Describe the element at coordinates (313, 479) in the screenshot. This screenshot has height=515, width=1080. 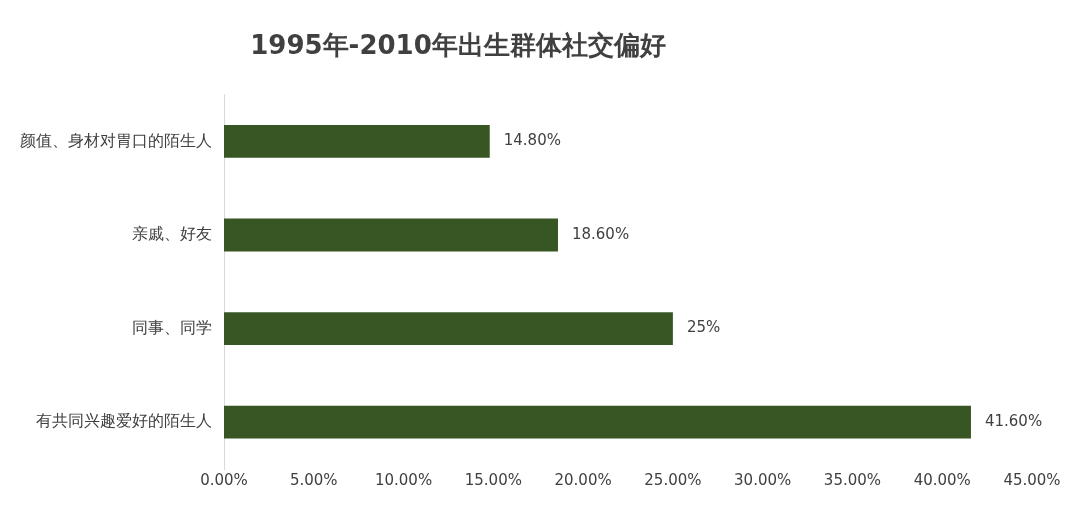
I see `x-tick-label: 5.00%` at that location.